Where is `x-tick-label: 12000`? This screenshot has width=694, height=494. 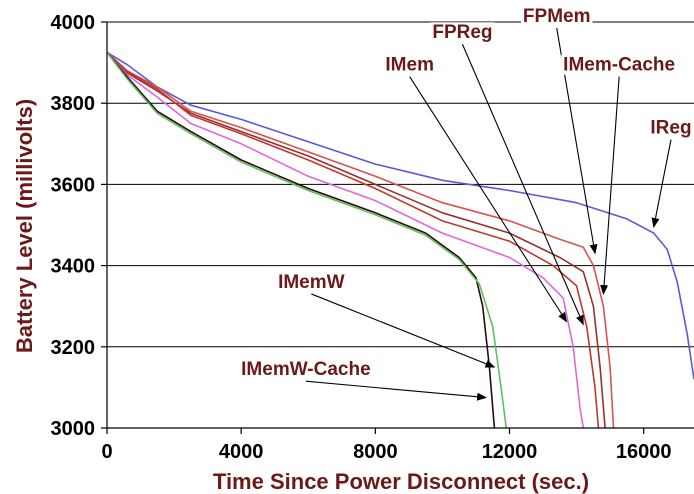
x-tick-label: 12000 is located at coordinates (510, 452).